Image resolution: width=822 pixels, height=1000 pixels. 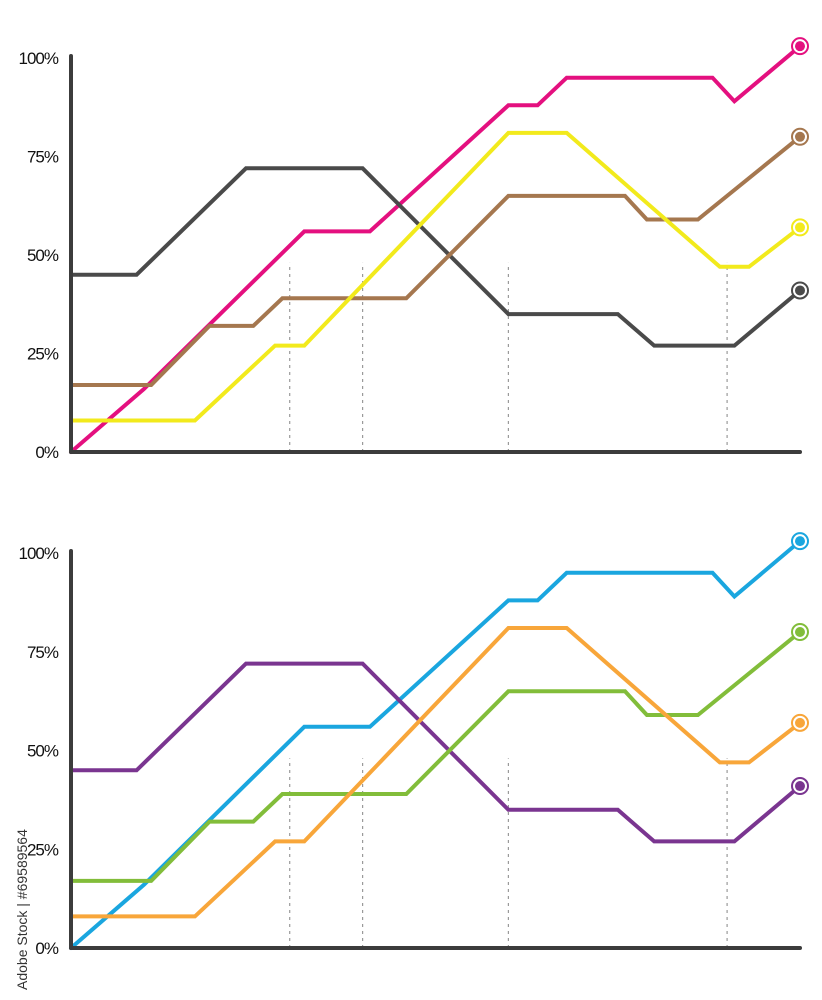 What do you see at coordinates (800, 632) in the screenshot?
I see `end-marker-dot-green` at bounding box center [800, 632].